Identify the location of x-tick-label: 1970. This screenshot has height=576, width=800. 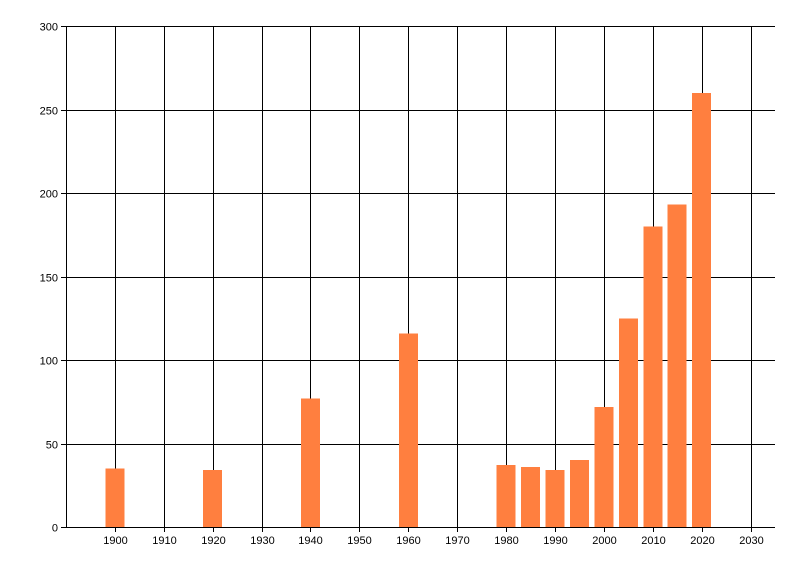
(457, 541).